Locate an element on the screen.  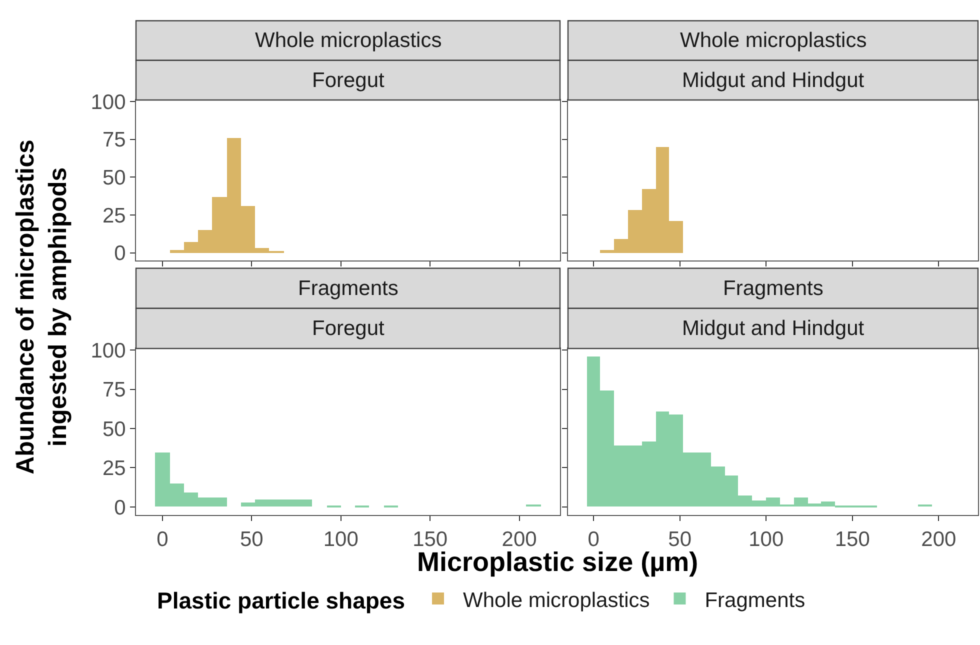
legend-label: Whole microplastics is located at coordinates (556, 600).